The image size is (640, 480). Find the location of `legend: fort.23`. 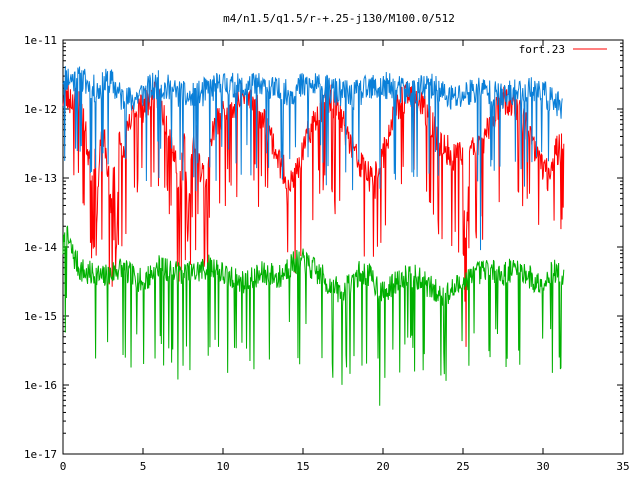

legend: fort.23 is located at coordinates (563, 49).